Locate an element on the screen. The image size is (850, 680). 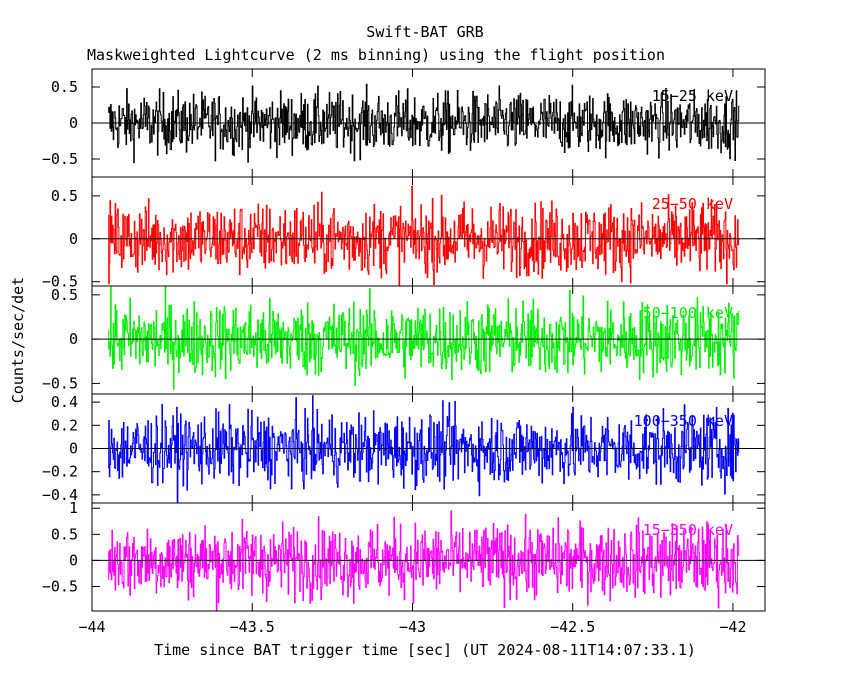
x-tick-label-1: −43.5 is located at coordinates (252, 627).